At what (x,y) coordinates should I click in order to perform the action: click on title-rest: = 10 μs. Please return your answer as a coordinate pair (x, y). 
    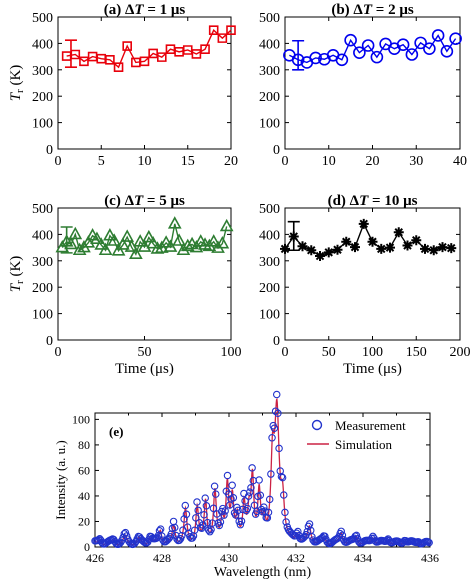
    Looking at the image, I should click on (392, 201).